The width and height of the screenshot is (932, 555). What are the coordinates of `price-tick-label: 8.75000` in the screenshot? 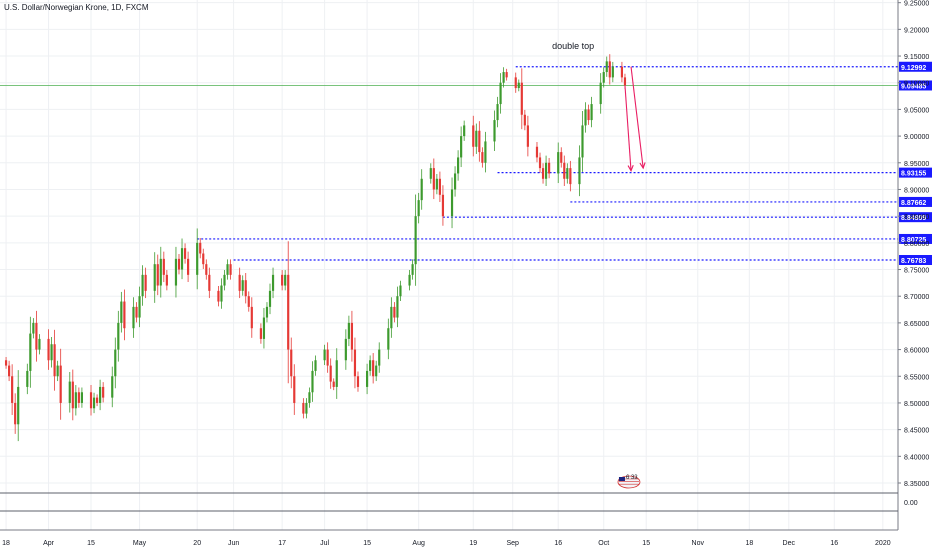 It's located at (916, 271).